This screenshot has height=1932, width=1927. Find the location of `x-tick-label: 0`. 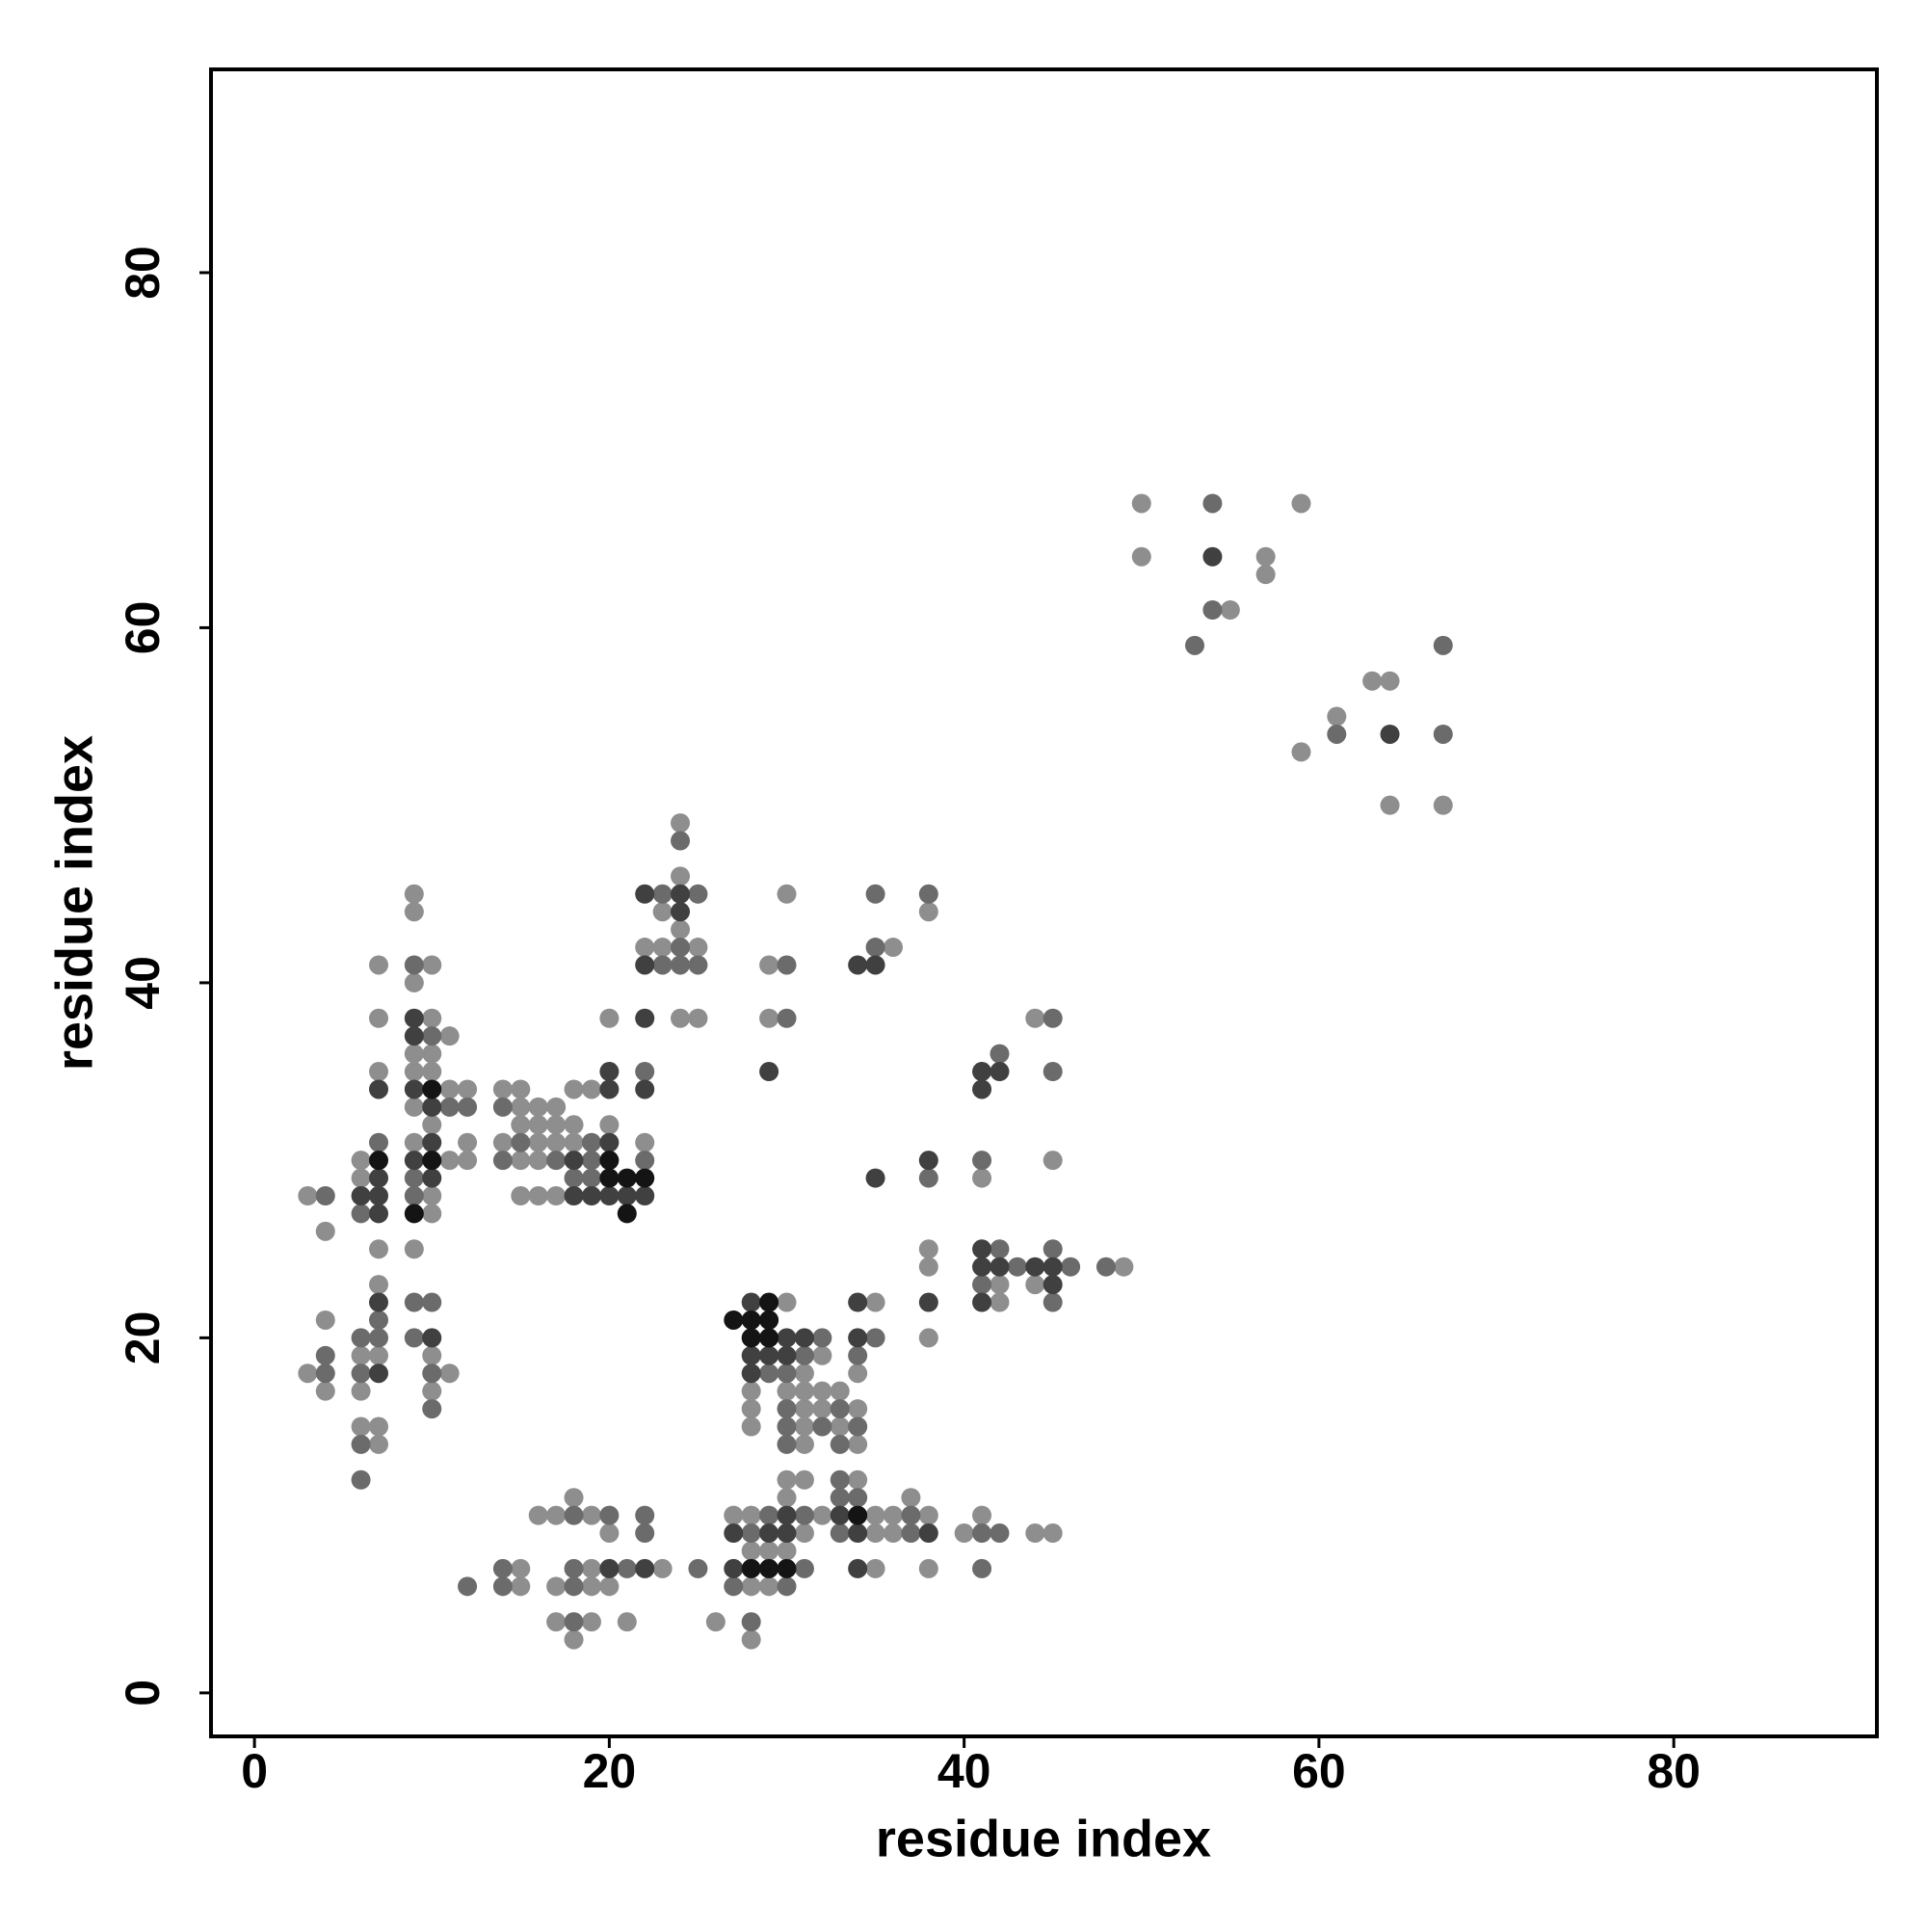

x-tick-label: 0 is located at coordinates (255, 1771).